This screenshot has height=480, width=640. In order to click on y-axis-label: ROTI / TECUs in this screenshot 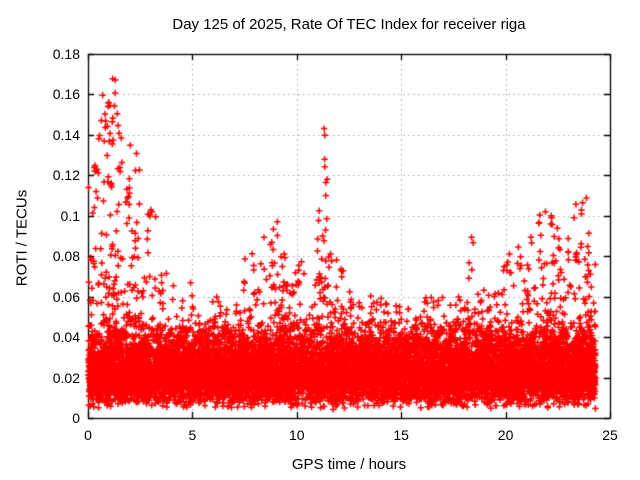, I will do `click(22, 238)`.